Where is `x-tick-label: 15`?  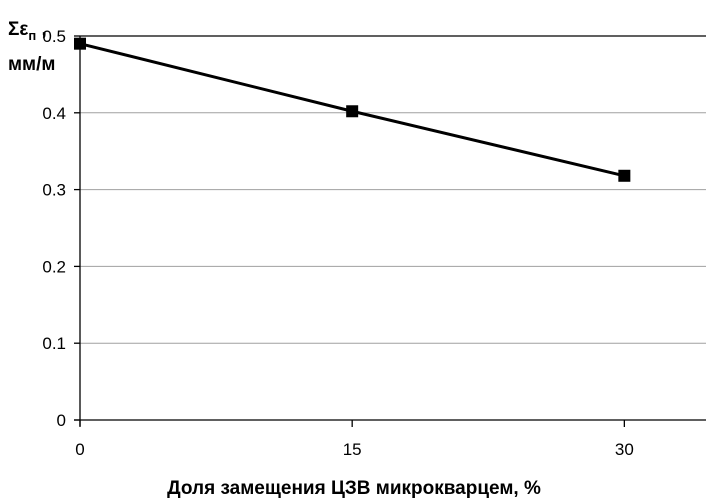
x-tick-label: 15 is located at coordinates (352, 449).